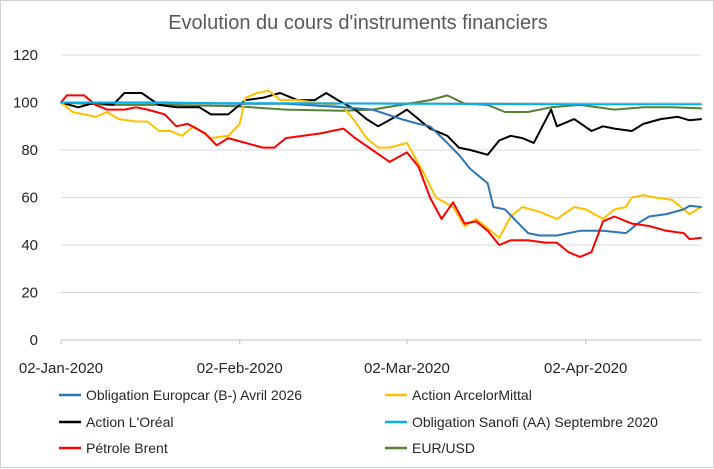 This screenshot has height=469, width=714. Describe the element at coordinates (240, 368) in the screenshot. I see `x-tick-label: 02-Feb-2020` at that location.